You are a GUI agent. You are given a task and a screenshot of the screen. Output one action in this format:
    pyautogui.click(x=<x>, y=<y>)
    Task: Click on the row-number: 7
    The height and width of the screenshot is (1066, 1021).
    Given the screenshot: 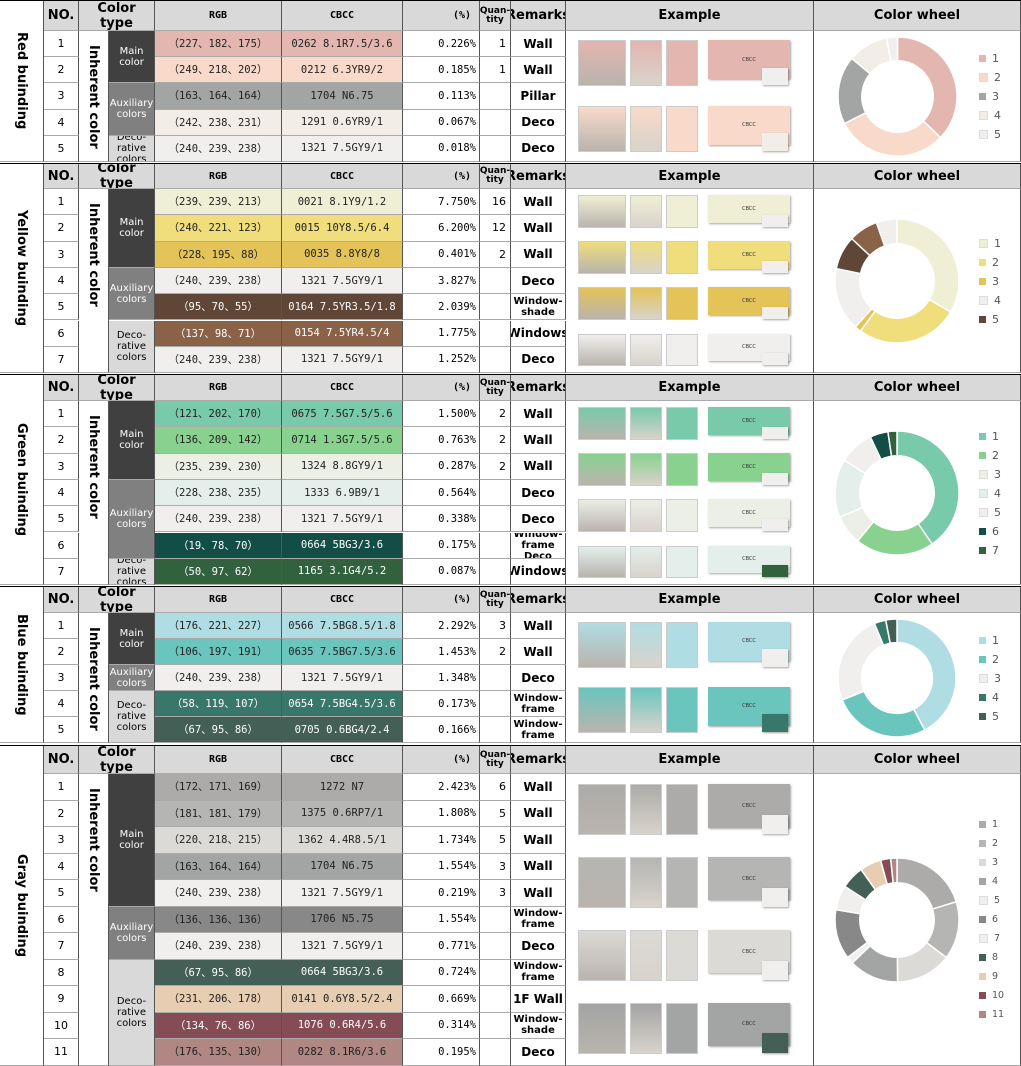 What is the action you would take?
    pyautogui.click(x=61, y=572)
    